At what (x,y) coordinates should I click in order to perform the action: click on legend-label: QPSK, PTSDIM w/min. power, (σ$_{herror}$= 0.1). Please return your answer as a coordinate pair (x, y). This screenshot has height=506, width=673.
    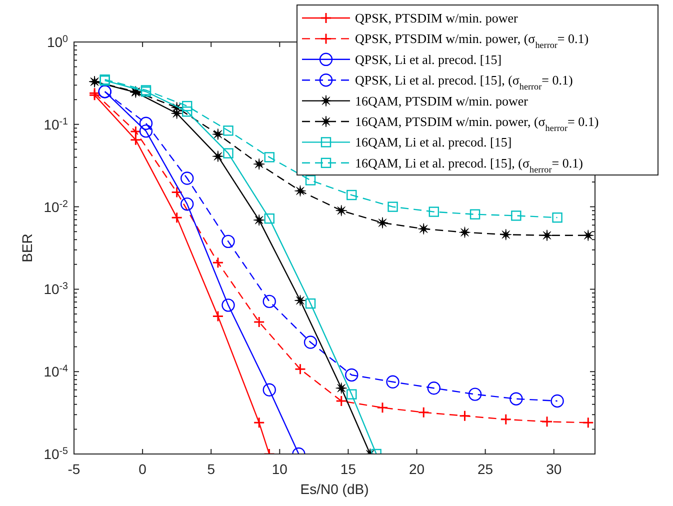
    Looking at the image, I should click on (472, 40).